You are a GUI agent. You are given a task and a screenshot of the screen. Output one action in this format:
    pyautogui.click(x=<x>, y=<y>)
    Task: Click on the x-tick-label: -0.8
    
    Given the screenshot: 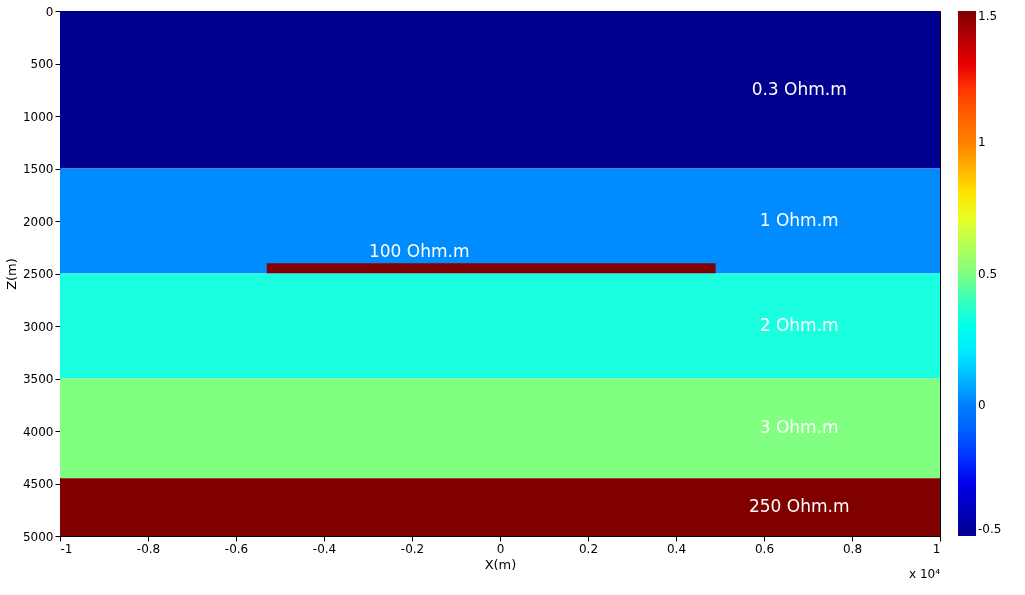 What is the action you would take?
    pyautogui.click(x=148, y=548)
    